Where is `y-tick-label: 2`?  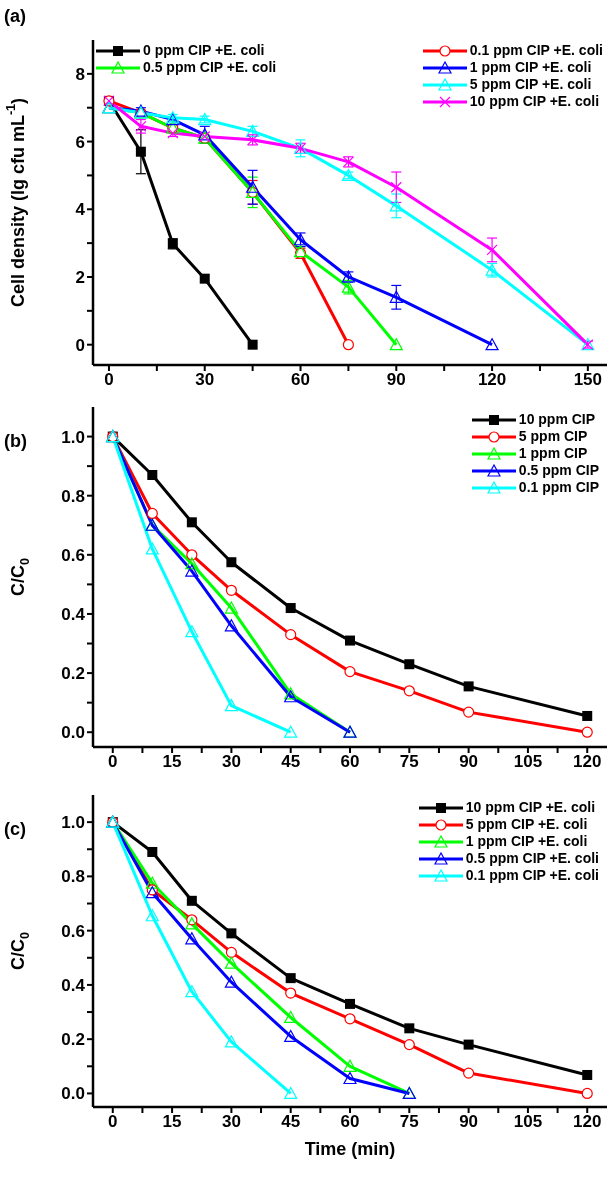
y-tick-label: 2 is located at coordinates (80, 278).